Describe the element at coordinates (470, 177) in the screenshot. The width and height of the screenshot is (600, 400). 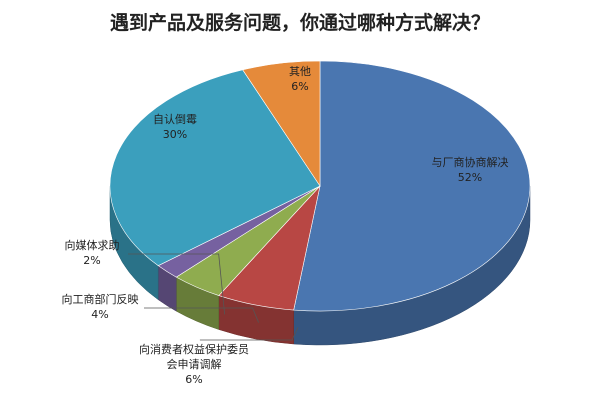
I see `value-label: 52%` at that location.